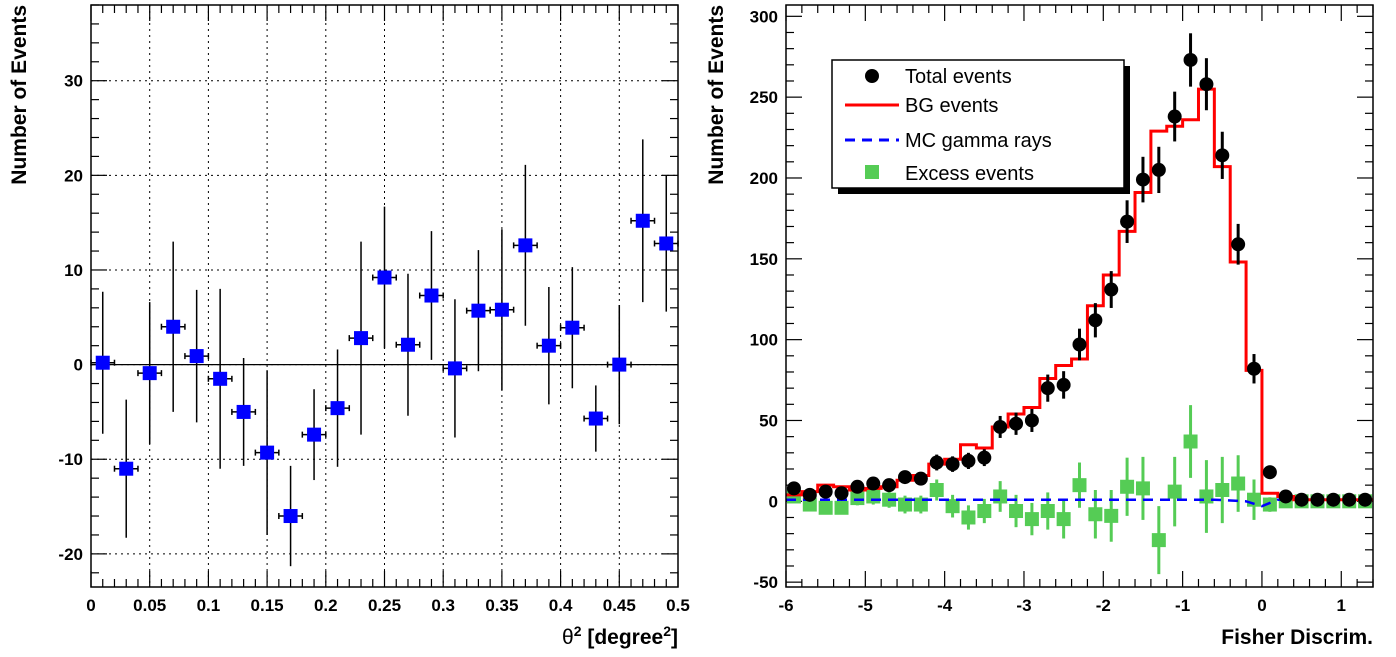 Image resolution: width=1396 pixels, height=657 pixels. Describe the element at coordinates (619, 605) in the screenshot. I see `theta2-x-tick-label: 0.45` at that location.